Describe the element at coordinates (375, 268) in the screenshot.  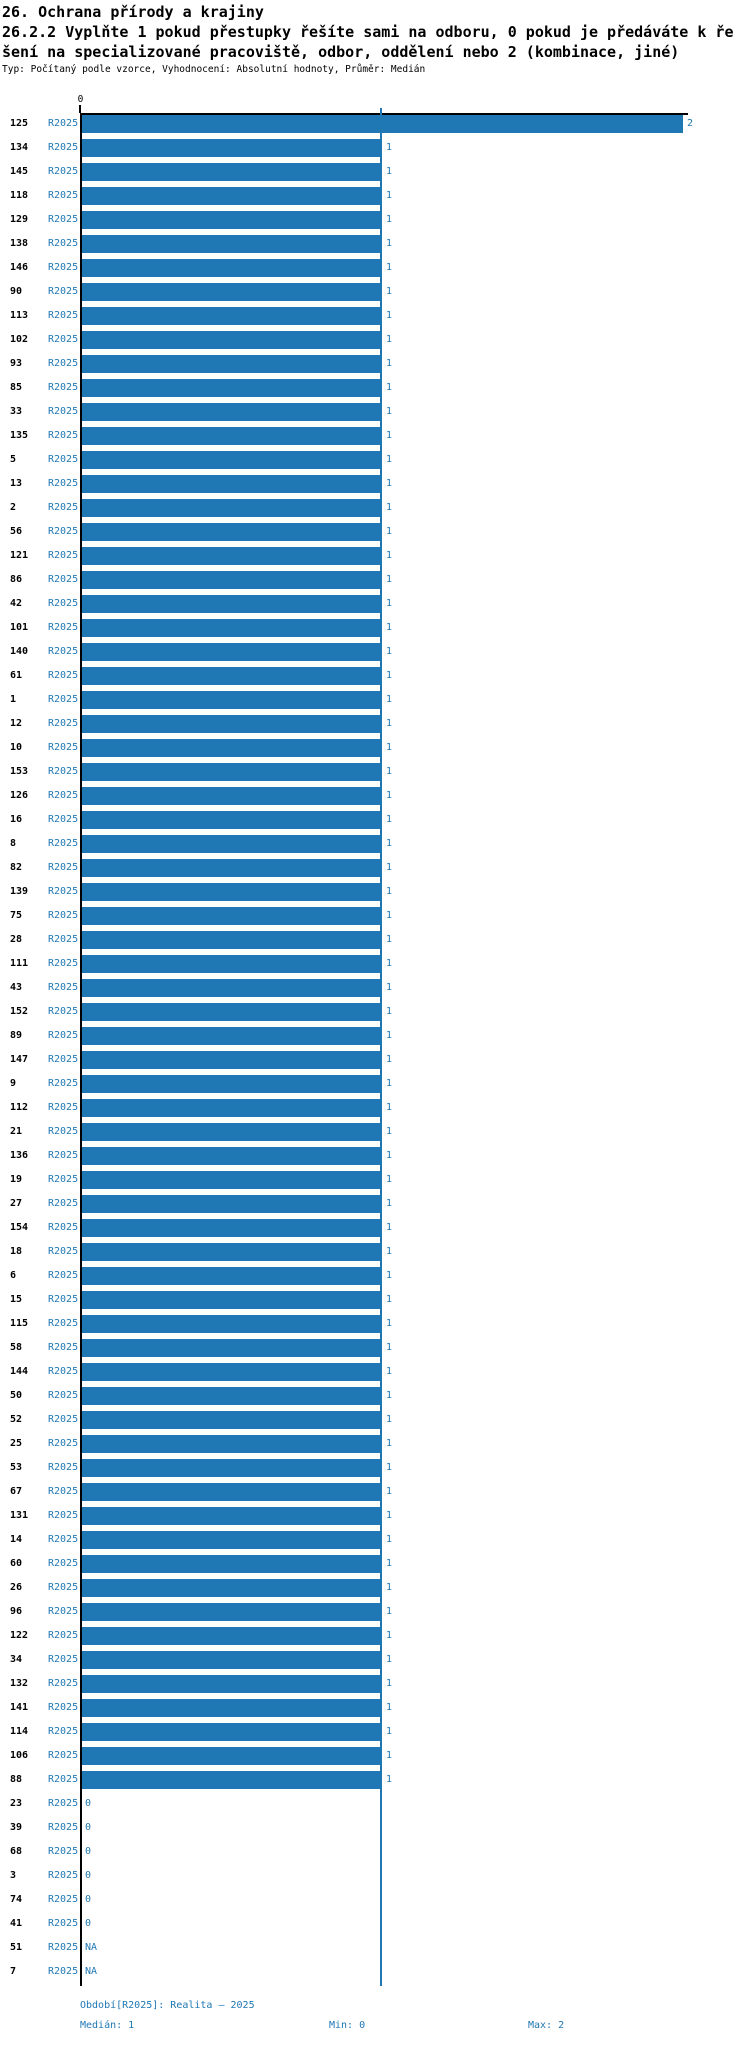
I see `chart-row: 146 R2025 1` at that location.